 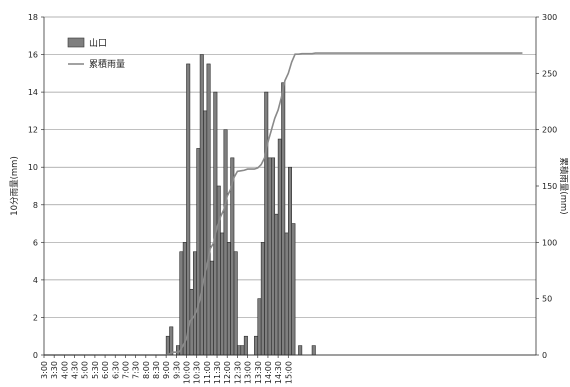 I want to click on x-tick-label: 8:00, so click(x=146, y=370).